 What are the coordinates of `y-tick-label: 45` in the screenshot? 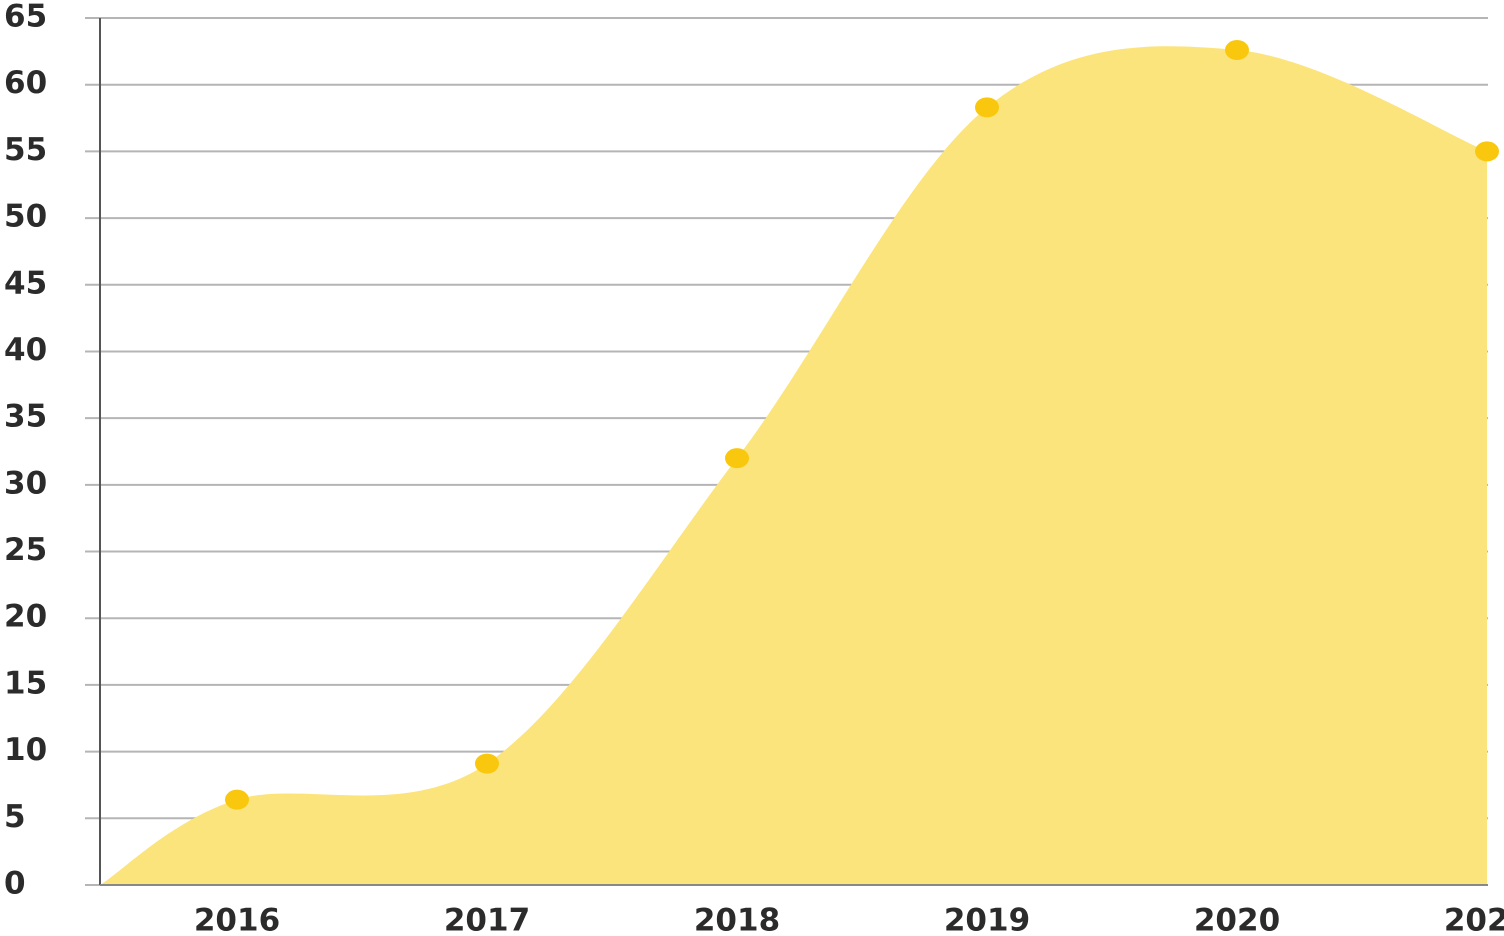 It's located at (25, 283).